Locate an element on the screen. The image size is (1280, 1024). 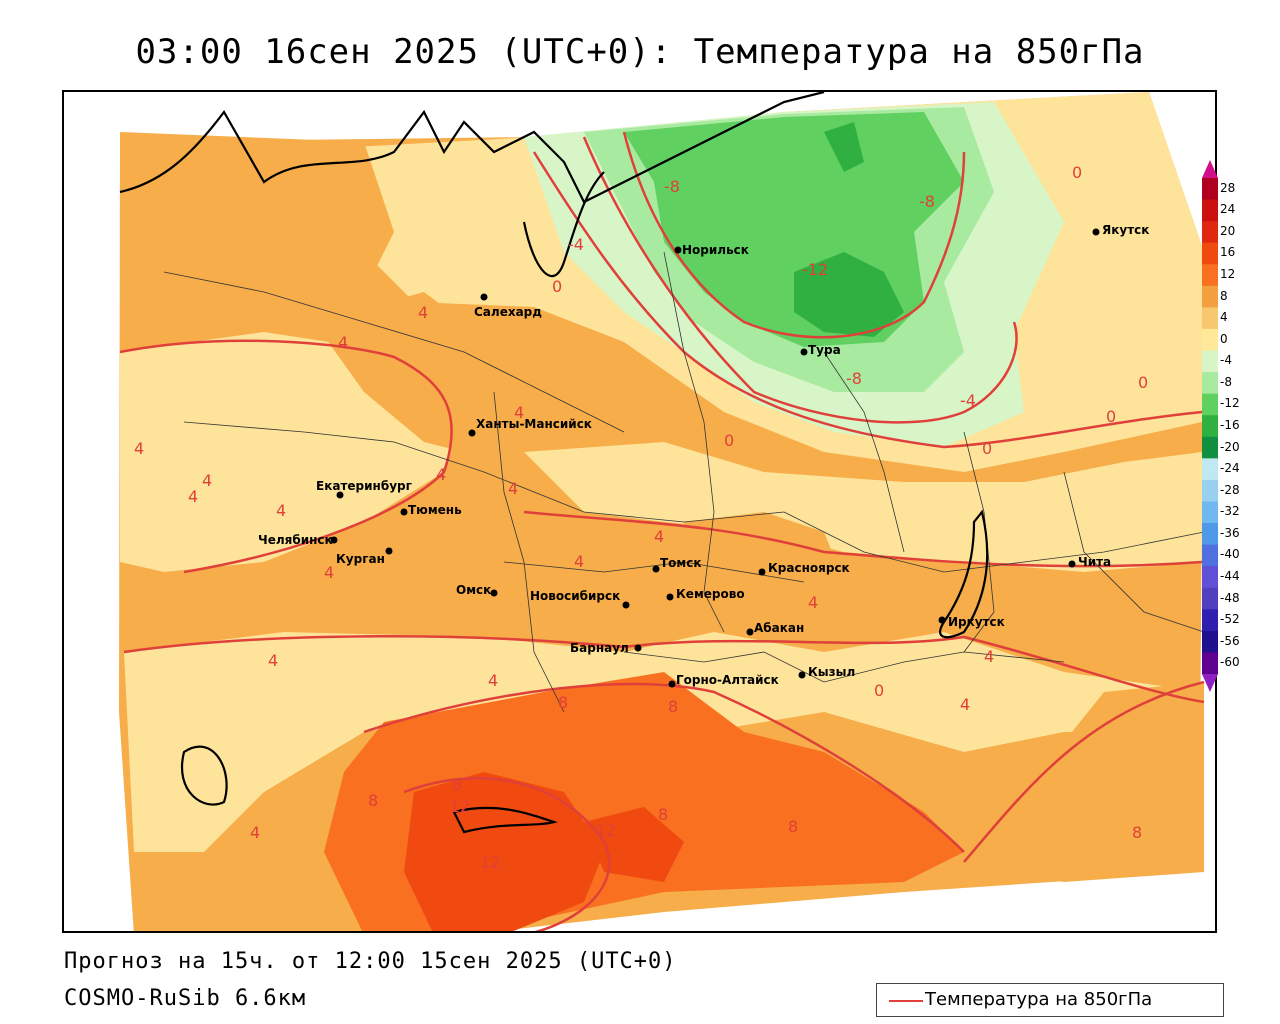
city-yakutsk: Якутск is located at coordinates (1121, 230).